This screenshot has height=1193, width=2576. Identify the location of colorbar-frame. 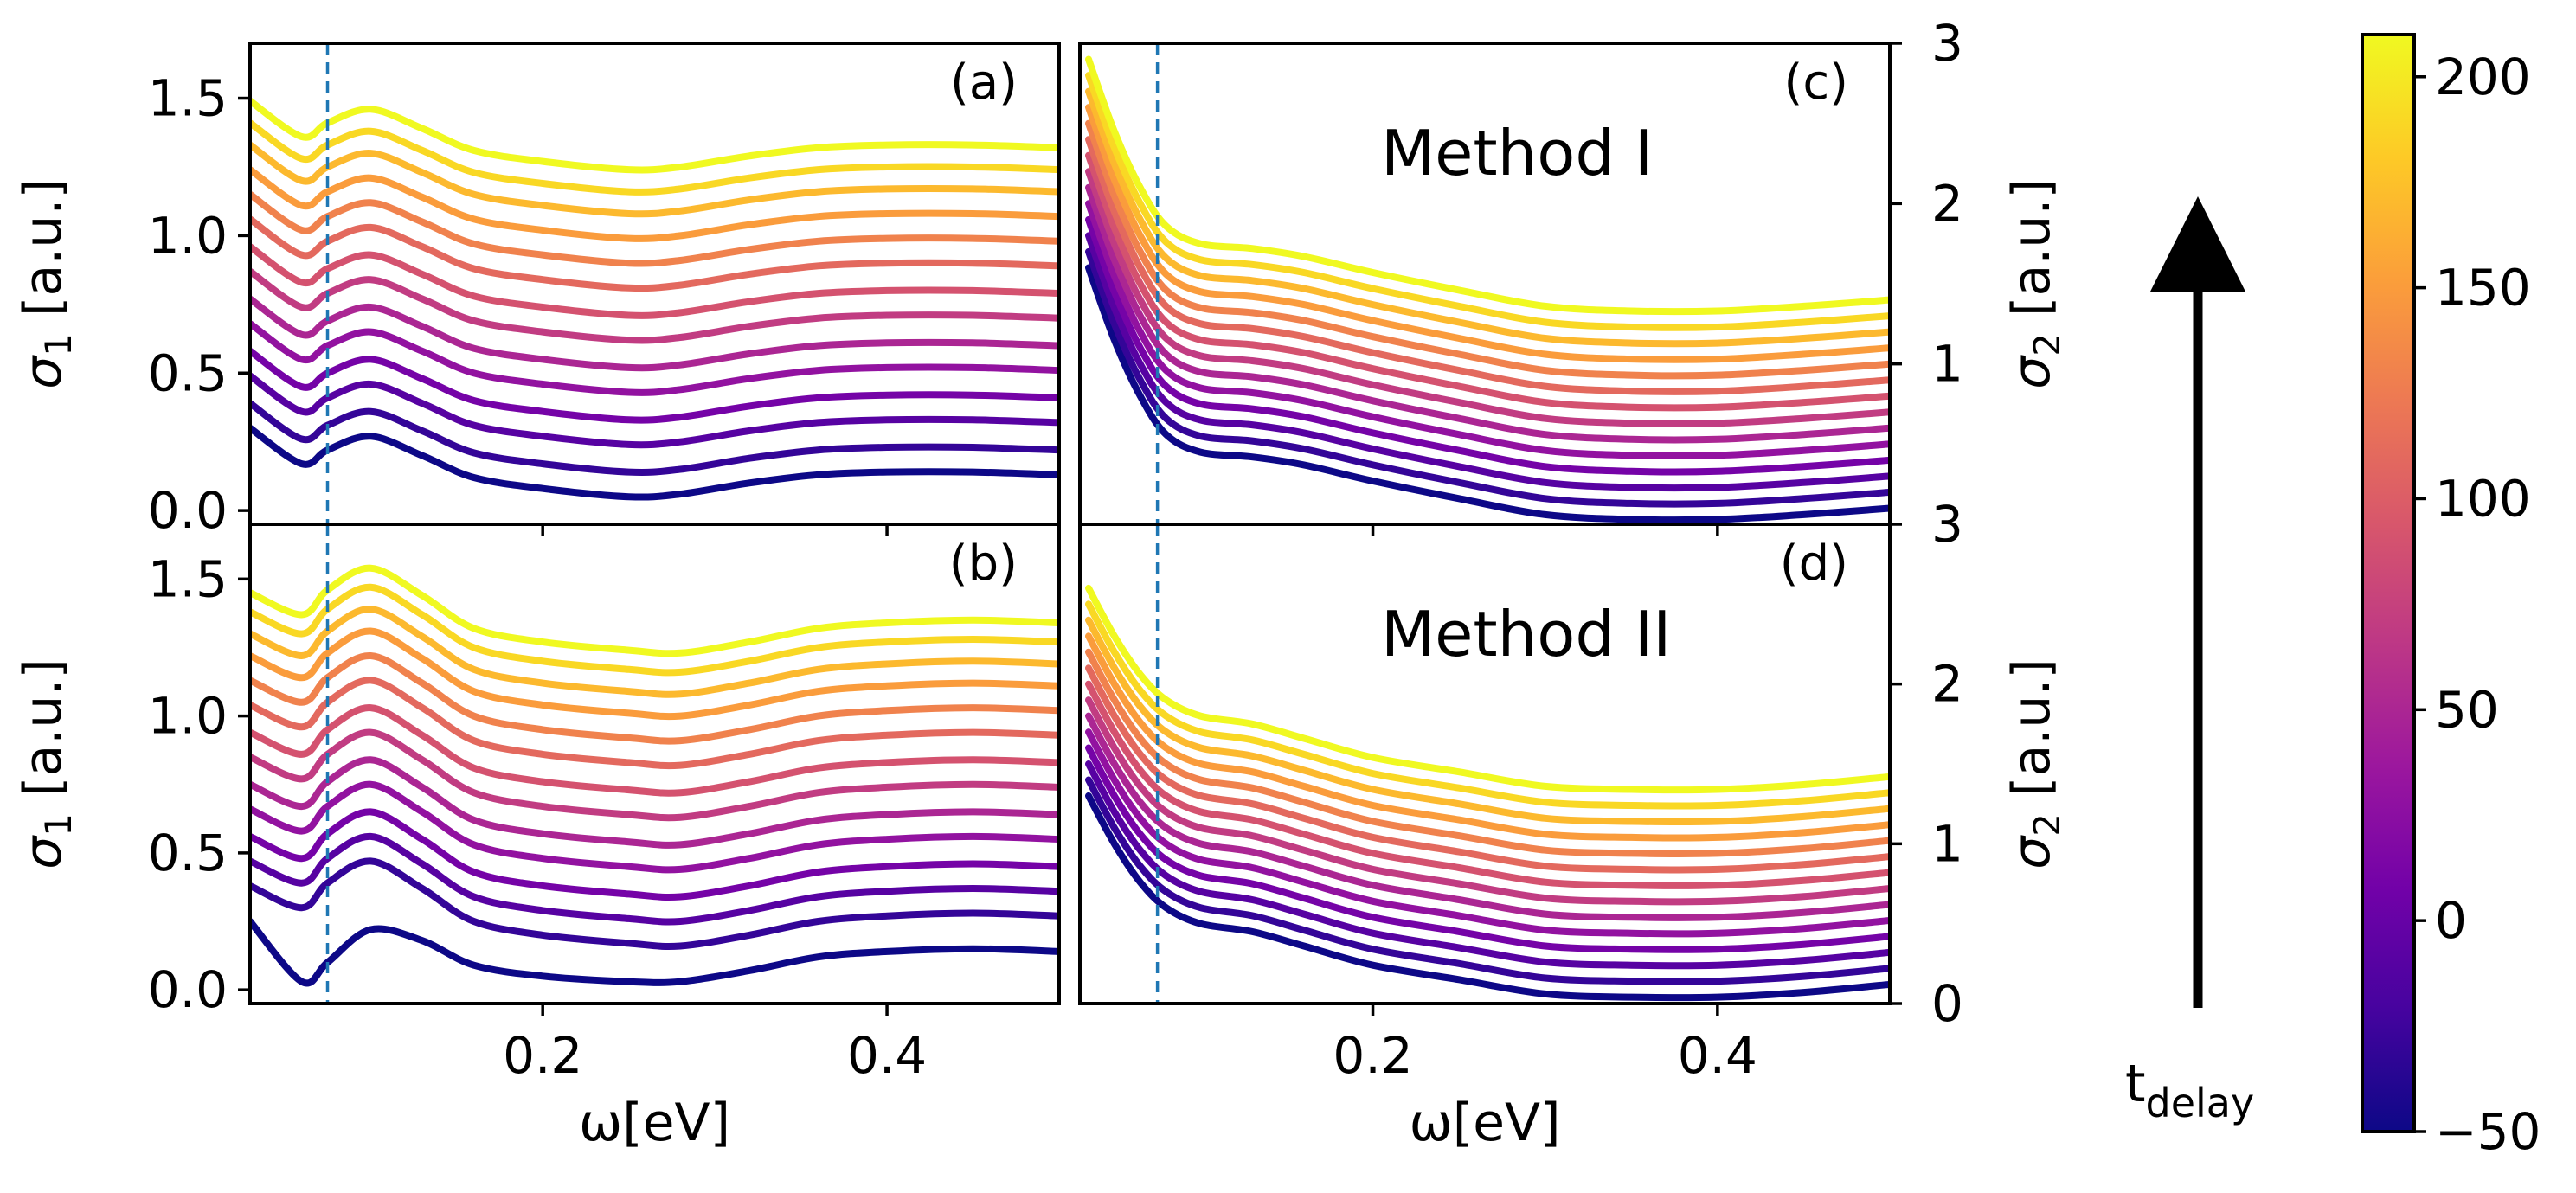
(2388, 583).